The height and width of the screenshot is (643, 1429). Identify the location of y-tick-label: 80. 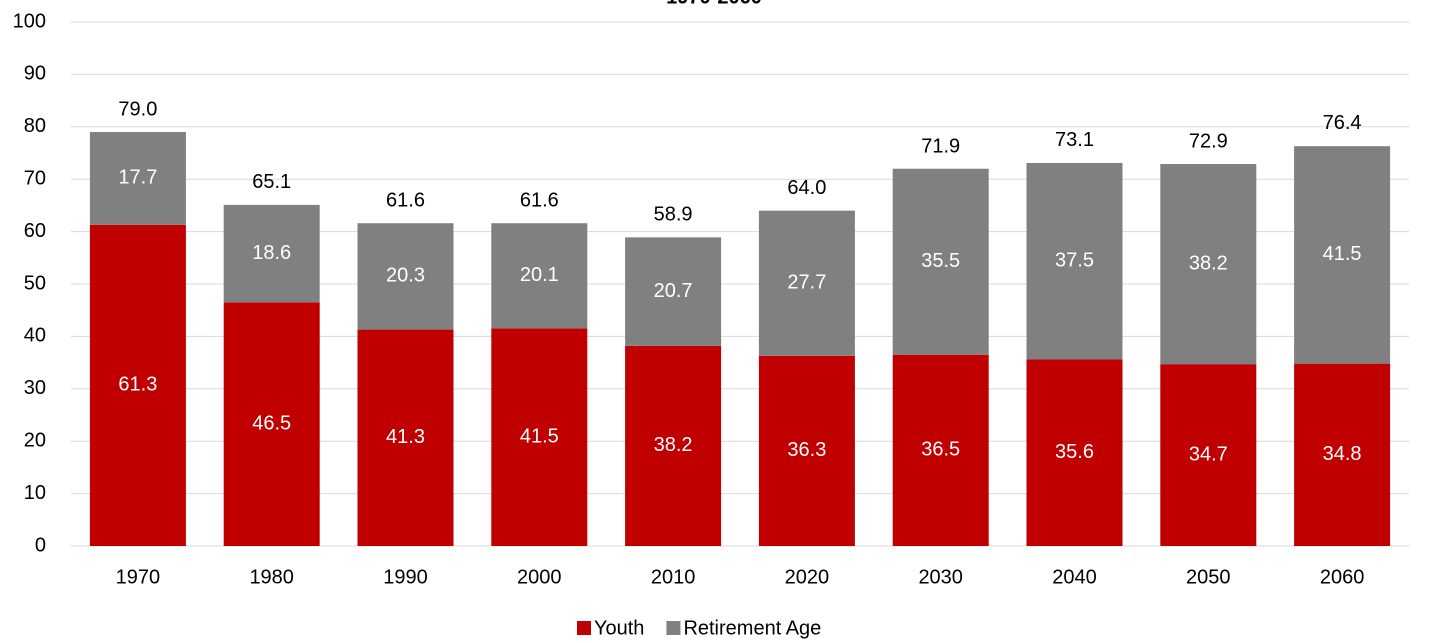
(35, 126).